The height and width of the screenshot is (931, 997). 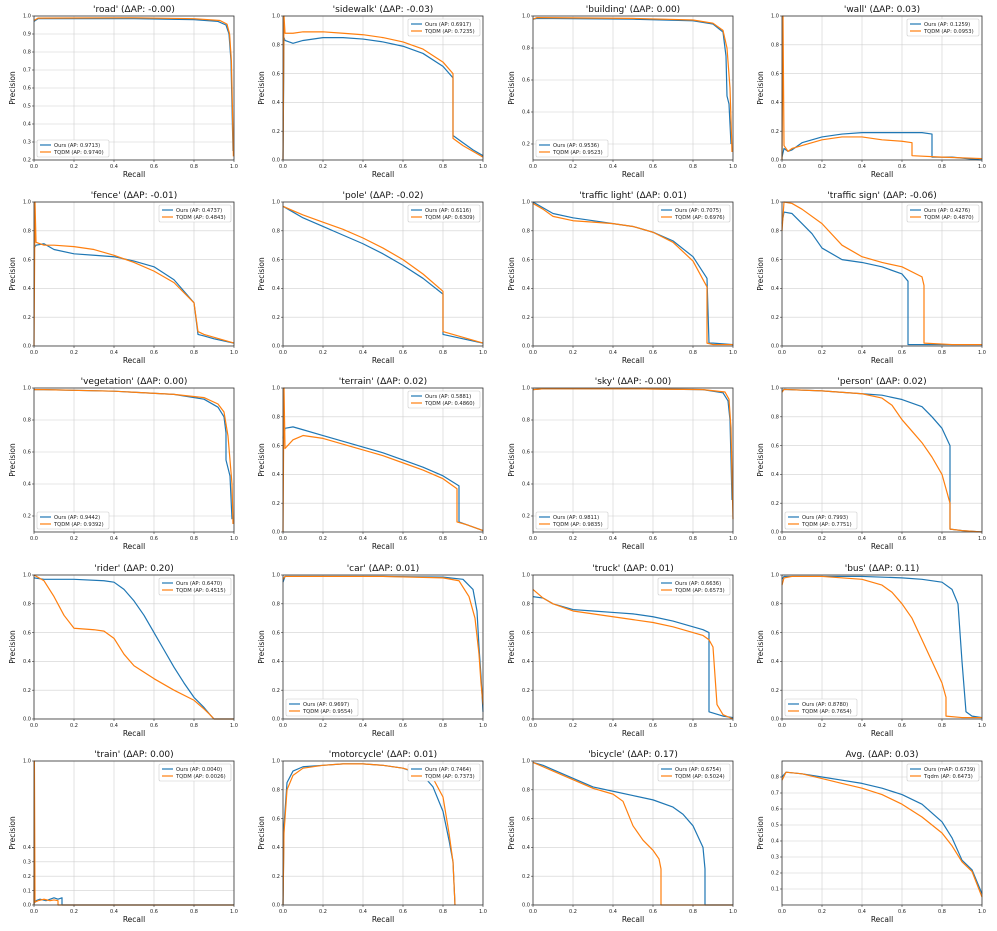 What do you see at coordinates (27, 891) in the screenshot?
I see `y-tick-label: 0.1` at bounding box center [27, 891].